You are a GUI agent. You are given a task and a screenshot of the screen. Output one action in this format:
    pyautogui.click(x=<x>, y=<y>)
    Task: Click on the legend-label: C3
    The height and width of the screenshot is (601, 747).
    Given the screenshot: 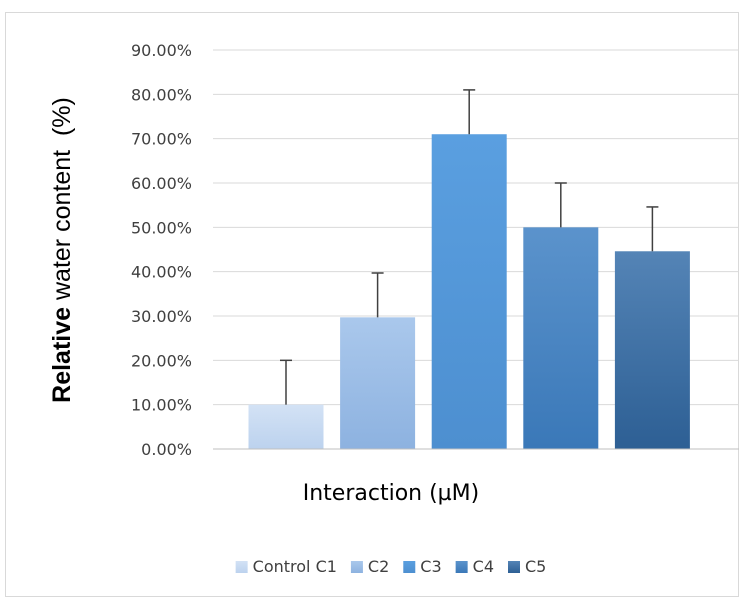 What is the action you would take?
    pyautogui.click(x=430, y=566)
    